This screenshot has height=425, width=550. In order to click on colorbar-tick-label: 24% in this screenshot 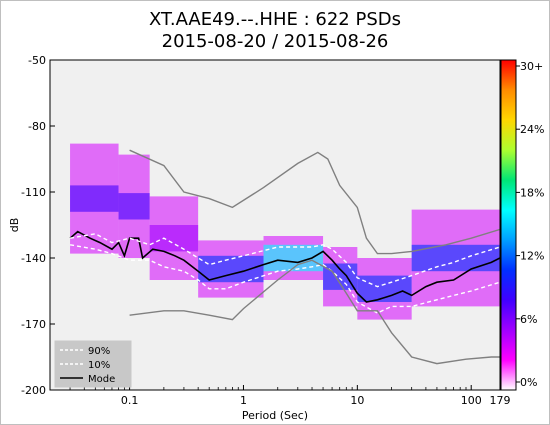, I will do `click(532, 129)`.